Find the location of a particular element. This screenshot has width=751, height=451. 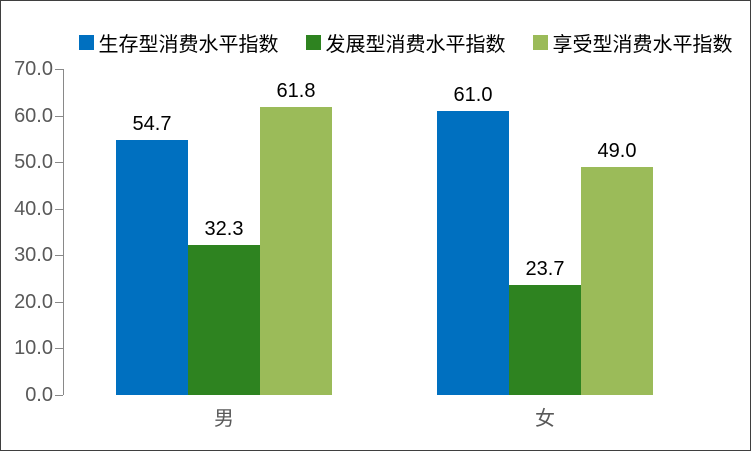

data-label-development-female: 23.7 is located at coordinates (545, 269).